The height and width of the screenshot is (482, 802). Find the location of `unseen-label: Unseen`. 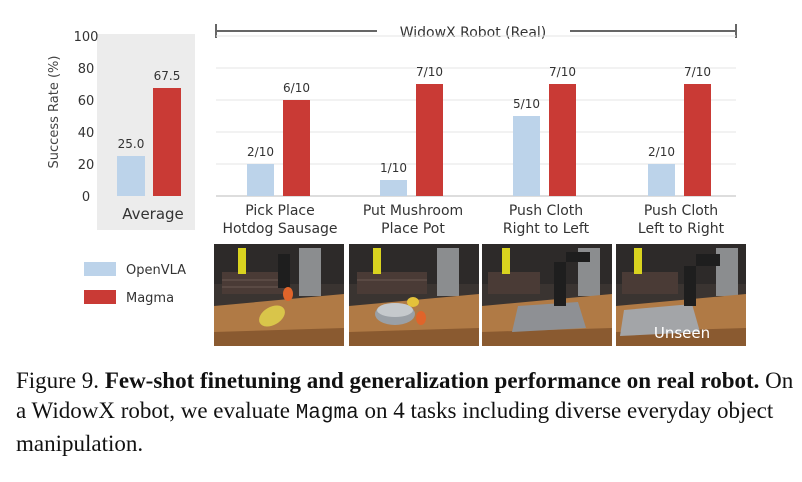

unseen-label: Unseen is located at coordinates (682, 333).